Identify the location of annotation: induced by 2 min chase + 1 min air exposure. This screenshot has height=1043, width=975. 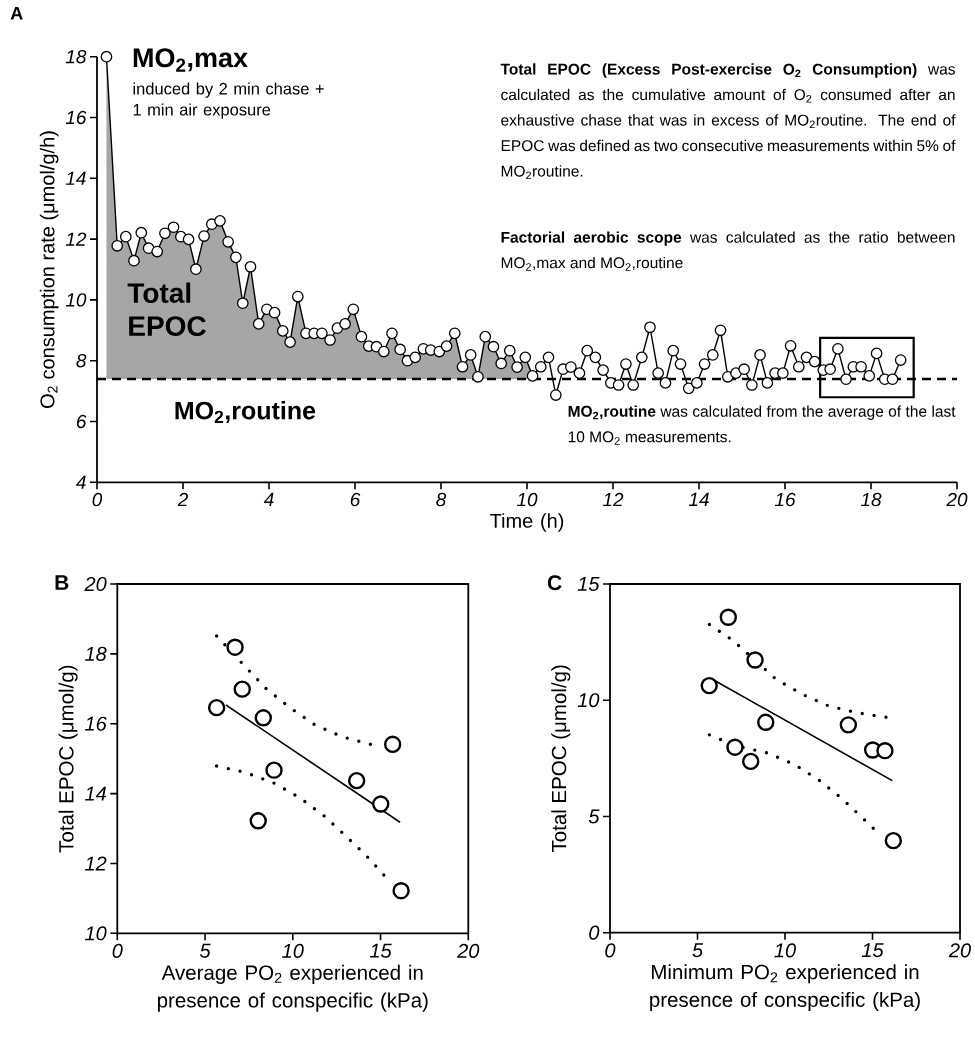
(228, 100).